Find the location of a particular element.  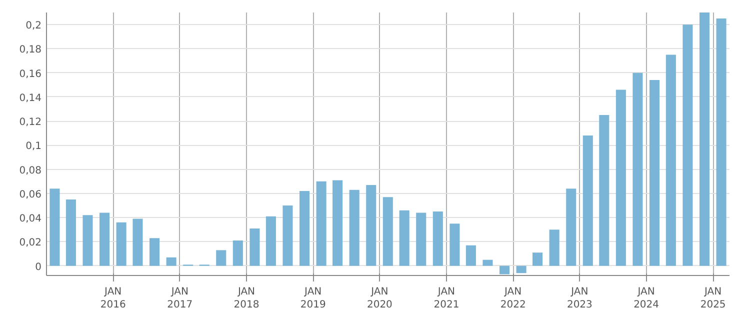

x-tick-label: JAN 2023 is located at coordinates (579, 298).